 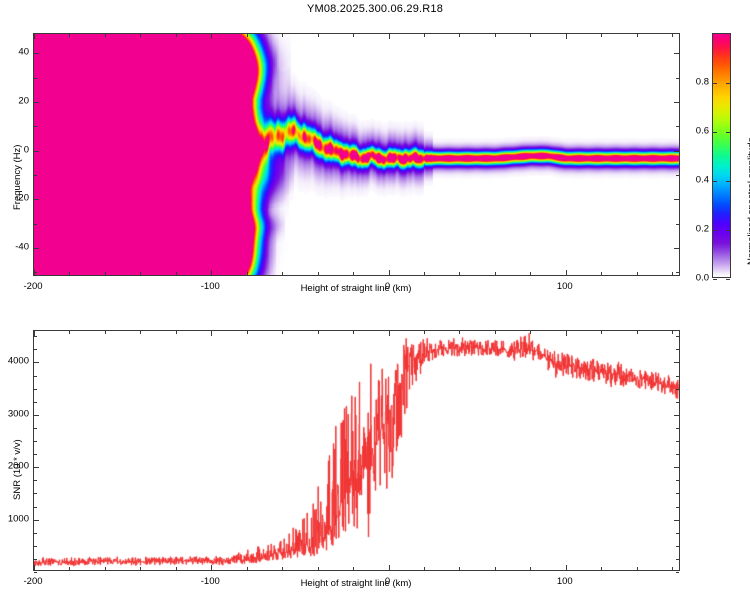 I want to click on snr-y-tick-label: 1000, so click(x=18, y=519).